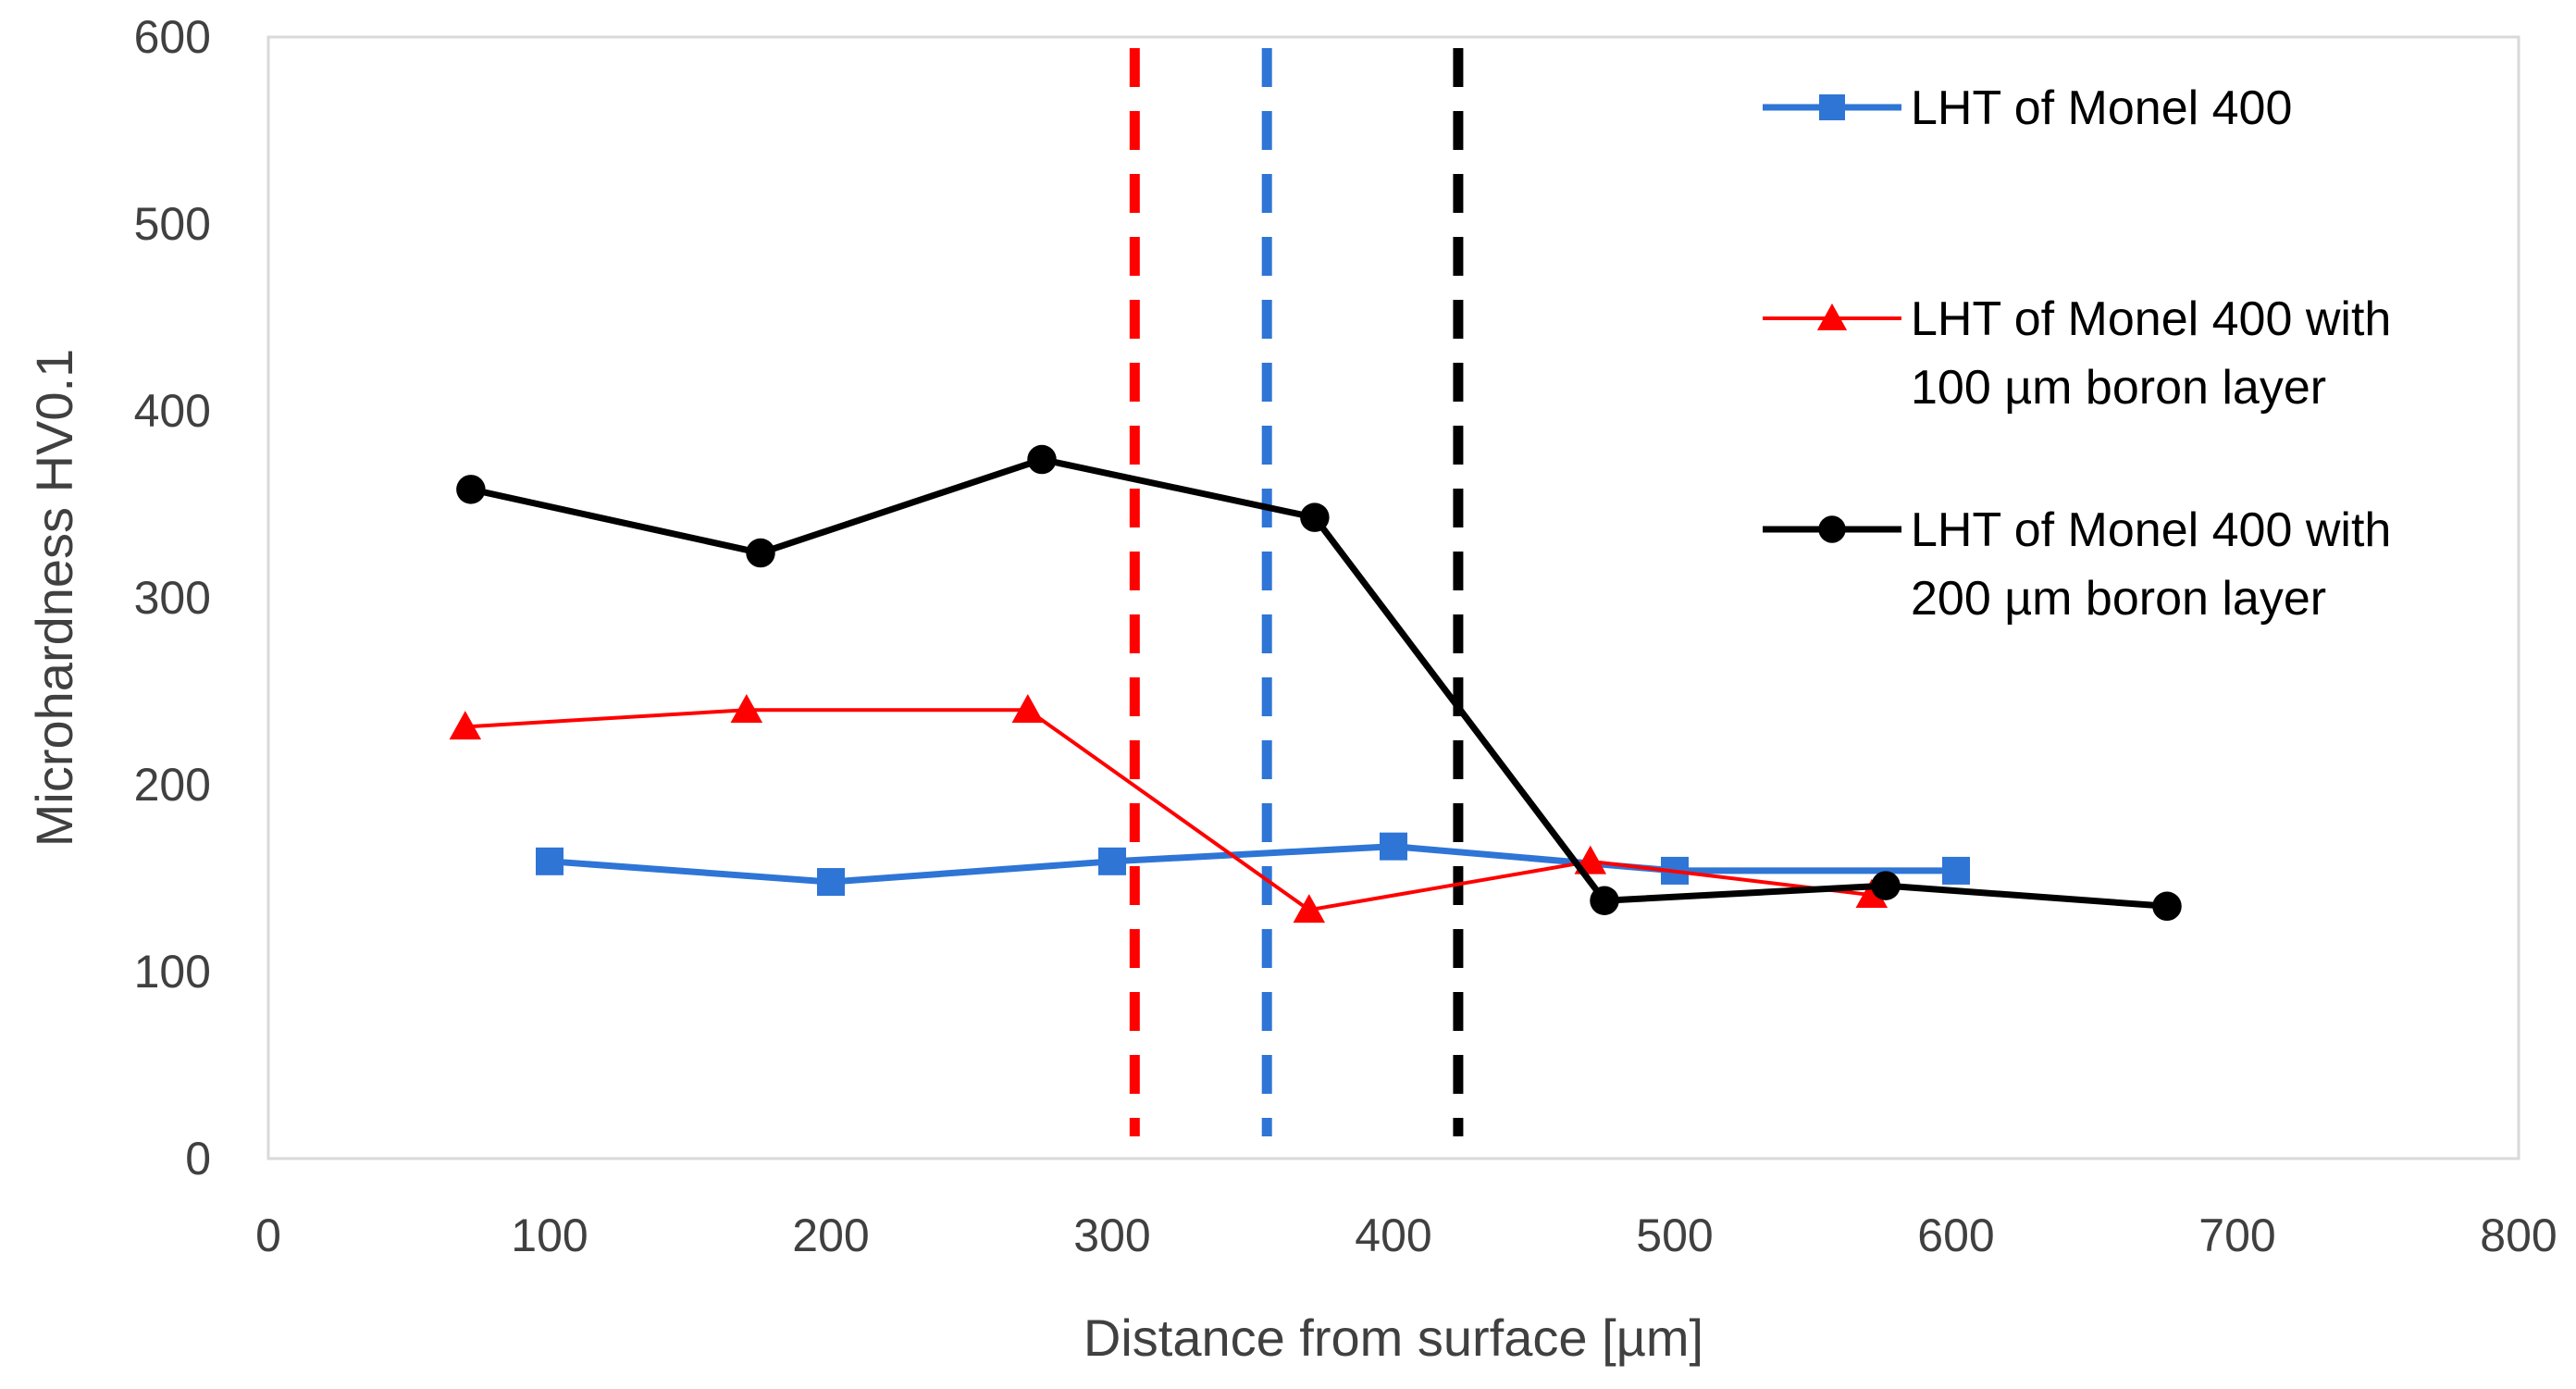 This screenshot has height=1389, width=2576. I want to click on x-tick-label: 700, so click(2236, 1235).